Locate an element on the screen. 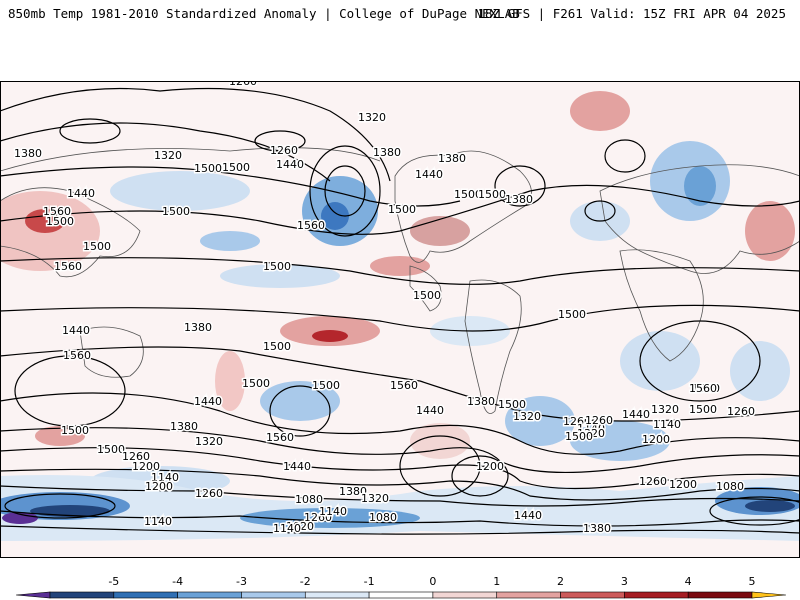  colorbar-tick-labels: -5 -4 -3 -2 -1 0 1 2 3 4 5 is located at coordinates (431, 581).